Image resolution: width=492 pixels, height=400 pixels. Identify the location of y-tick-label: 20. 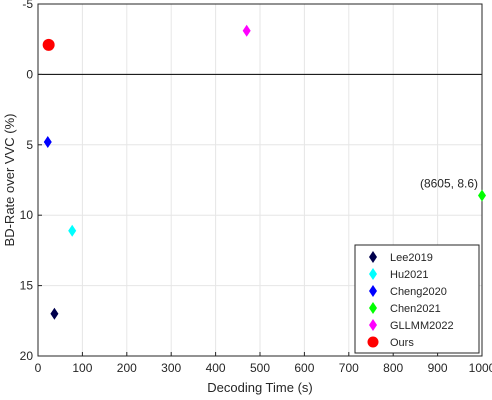
(27, 356).